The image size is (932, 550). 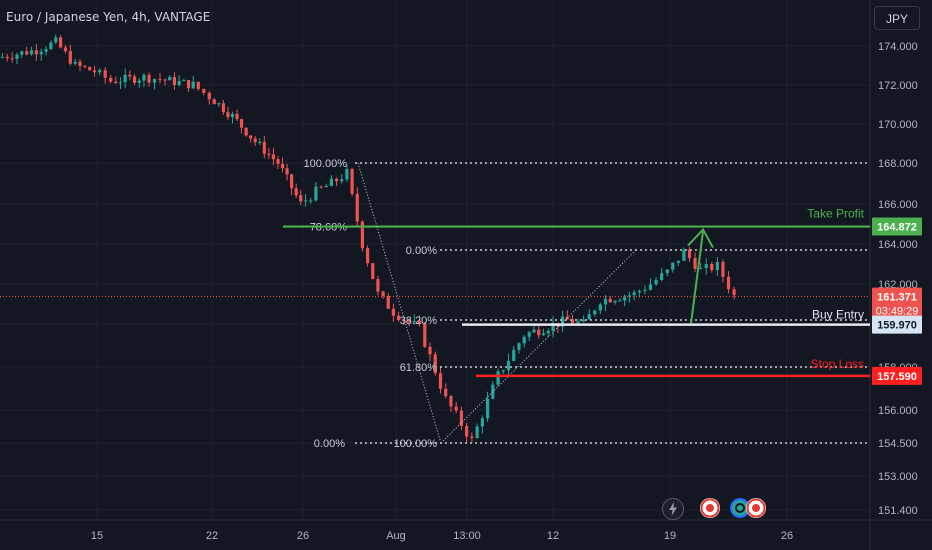 What do you see at coordinates (710, 508) in the screenshot?
I see `event-marker-icon` at bounding box center [710, 508].